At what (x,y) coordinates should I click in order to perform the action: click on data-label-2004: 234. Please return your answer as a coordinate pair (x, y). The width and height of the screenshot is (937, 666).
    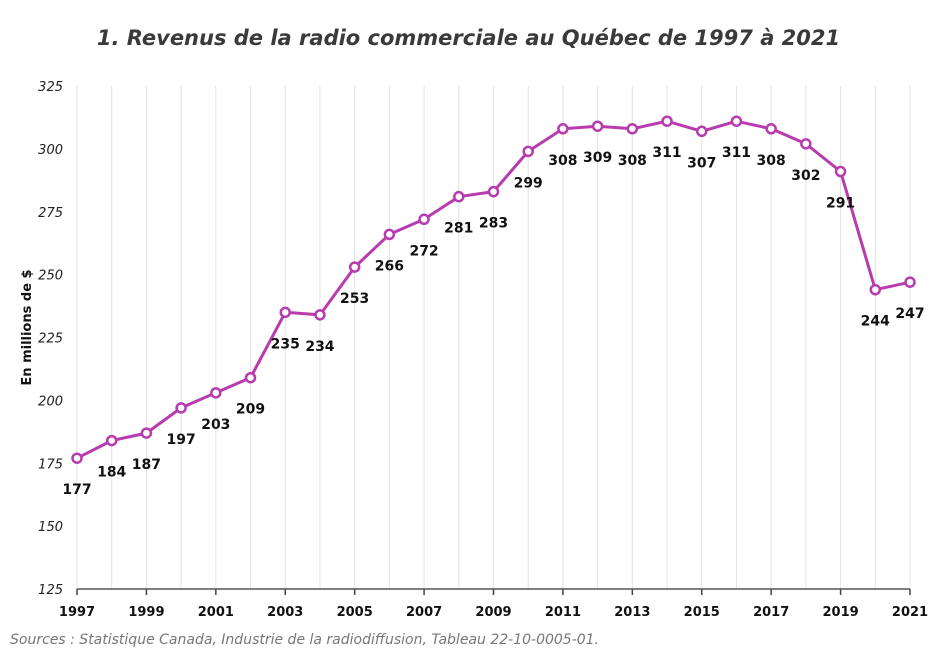
    Looking at the image, I should click on (319, 347).